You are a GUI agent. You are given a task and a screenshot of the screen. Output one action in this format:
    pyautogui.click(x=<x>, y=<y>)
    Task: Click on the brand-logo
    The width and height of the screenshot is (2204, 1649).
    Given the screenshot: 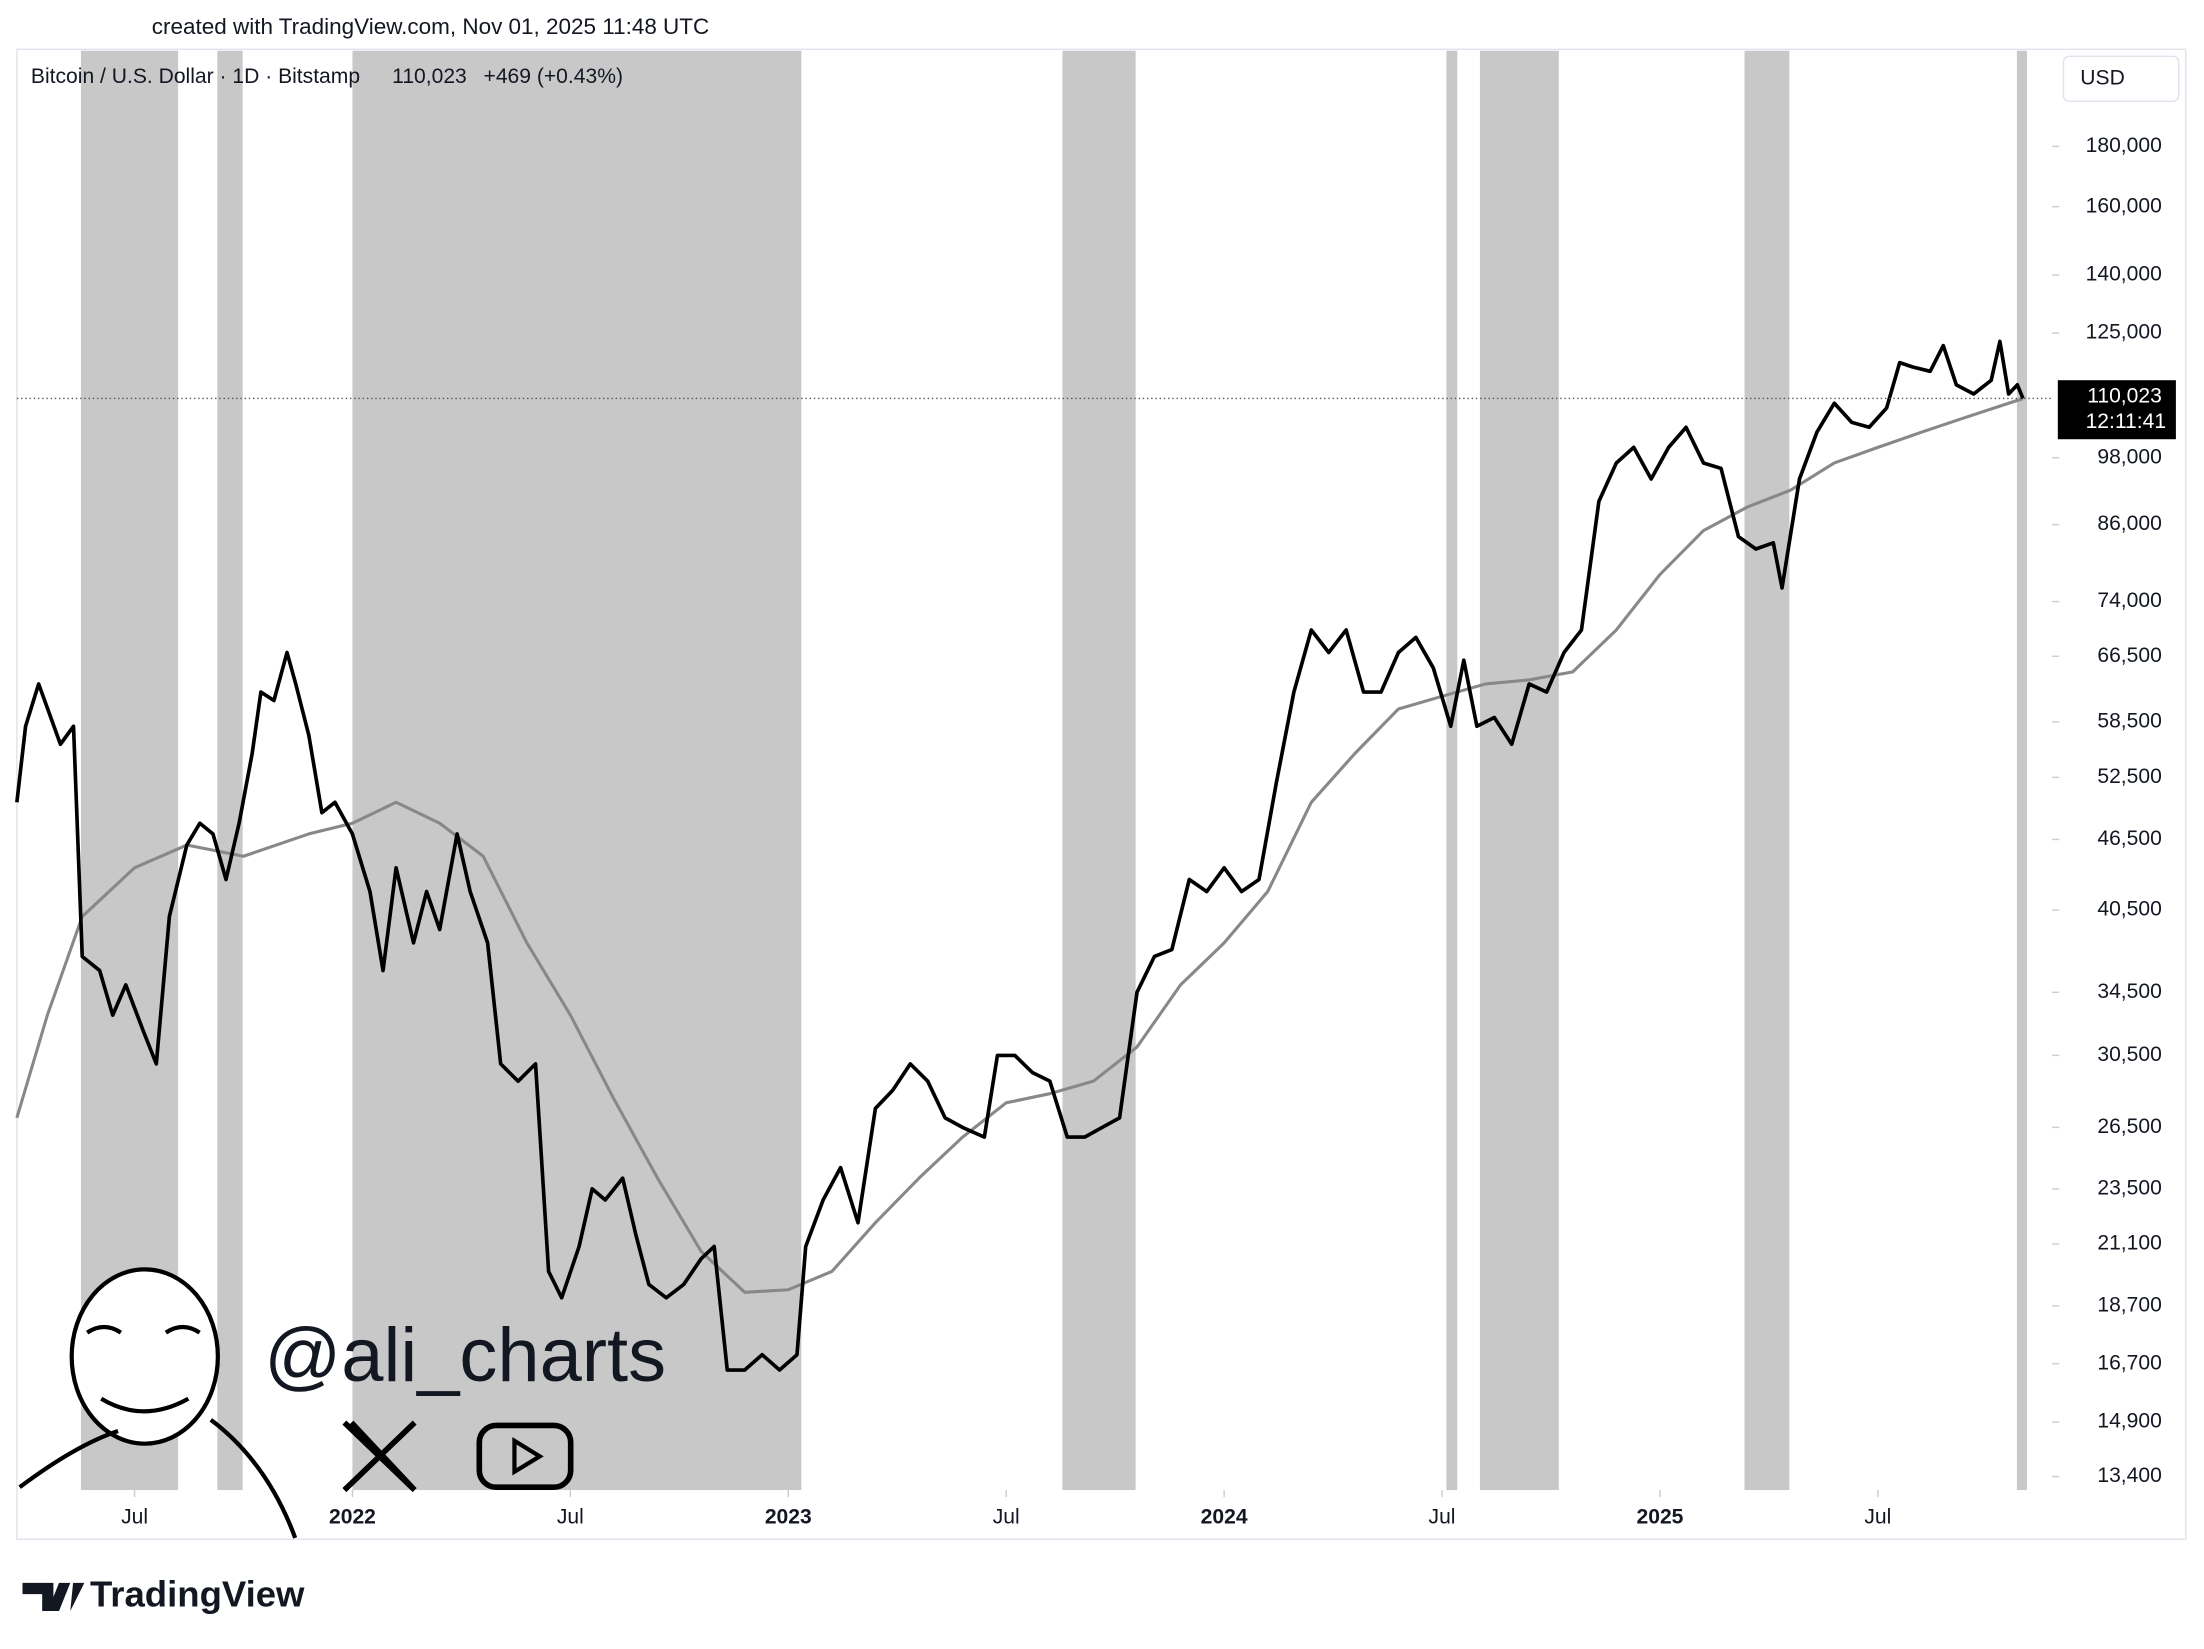 What is the action you would take?
    pyautogui.click(x=53, y=1596)
    